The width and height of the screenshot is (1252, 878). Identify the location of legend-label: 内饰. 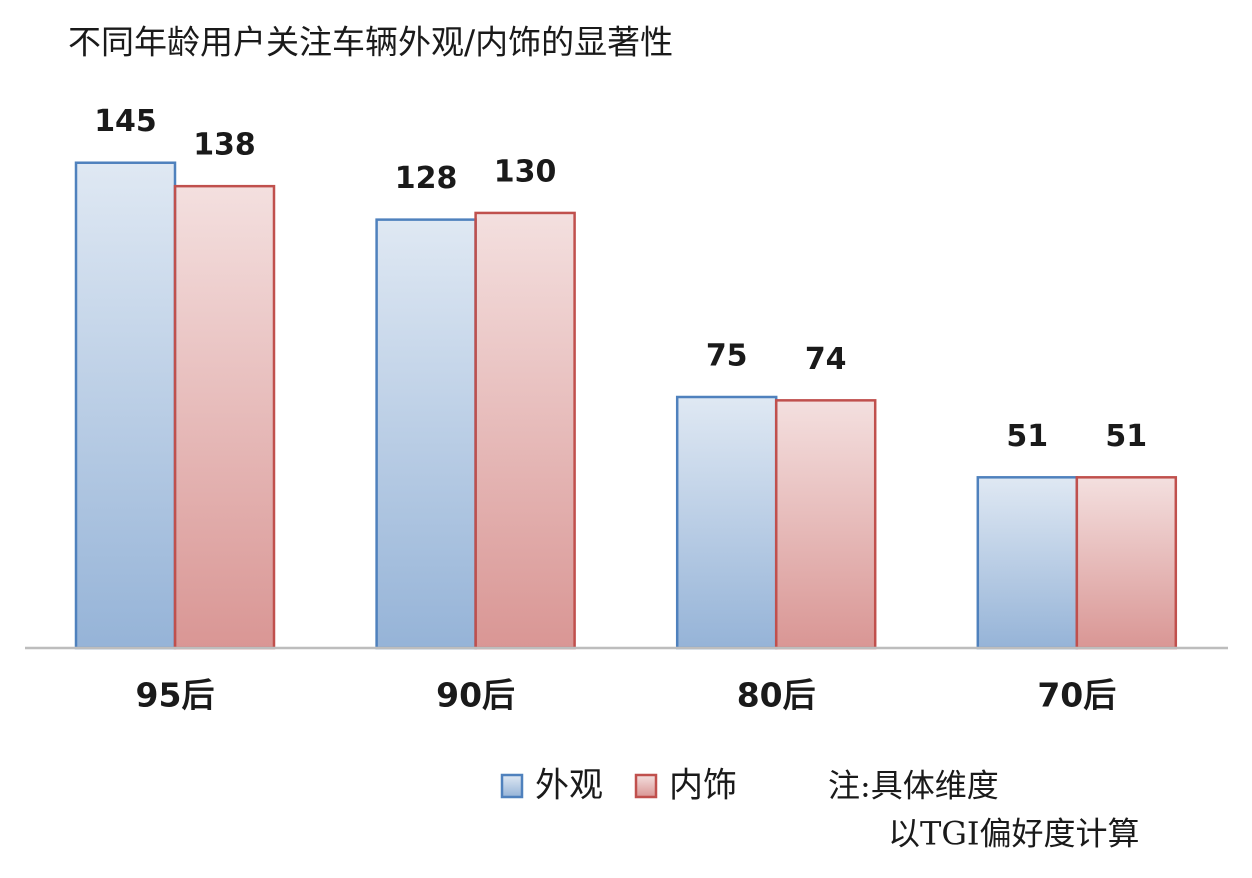
(703, 786).